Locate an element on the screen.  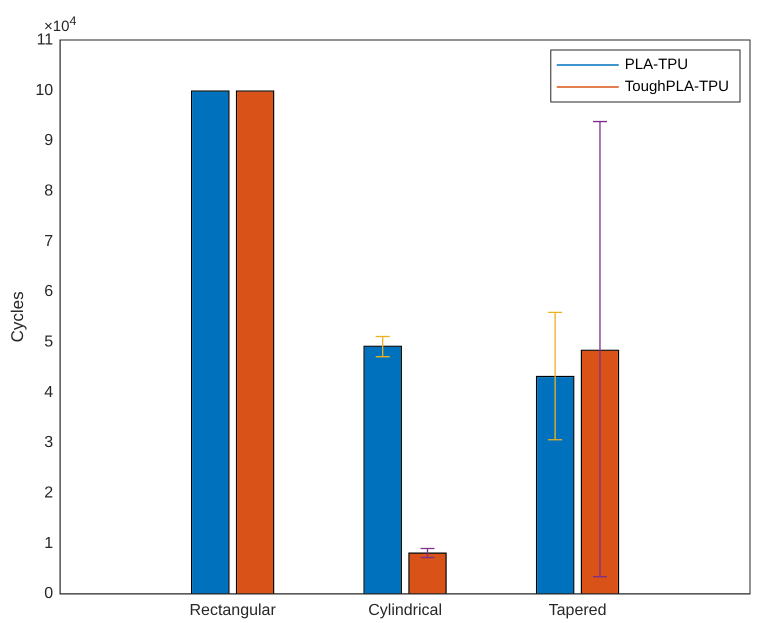
x-tick-label: Cylindrical is located at coordinates (405, 610).